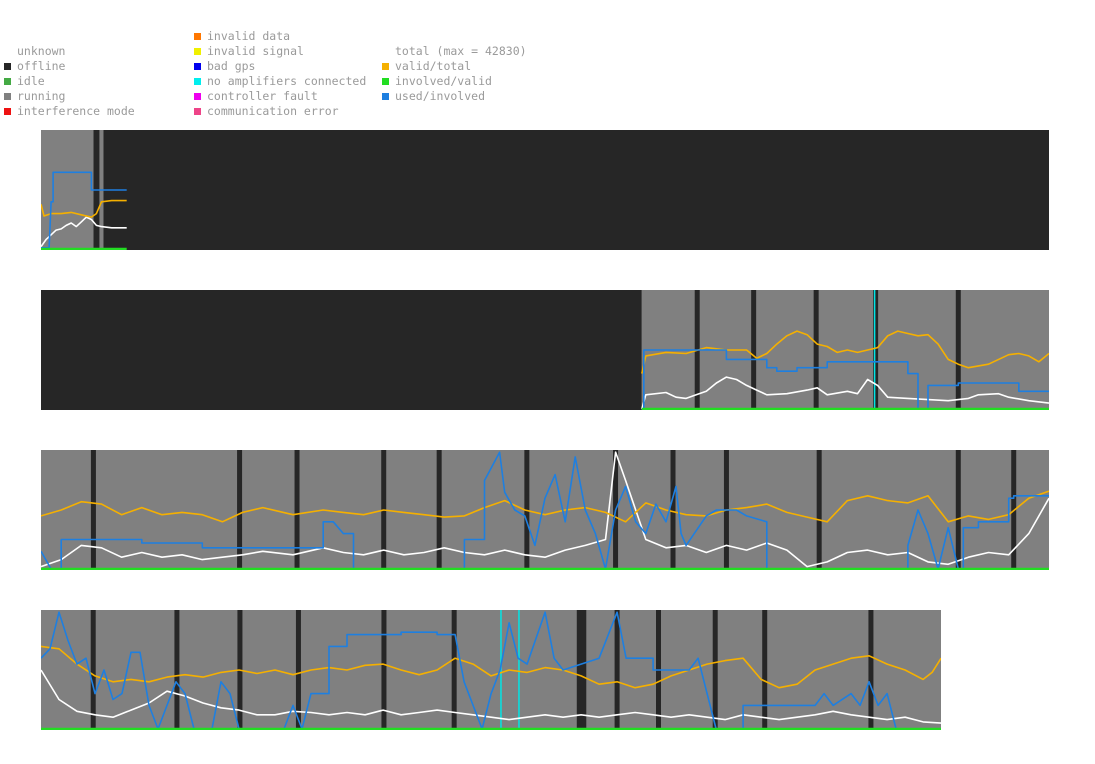 This screenshot has width=1095, height=764. What do you see at coordinates (231, 66) in the screenshot?
I see `legend-label: bad gps` at bounding box center [231, 66].